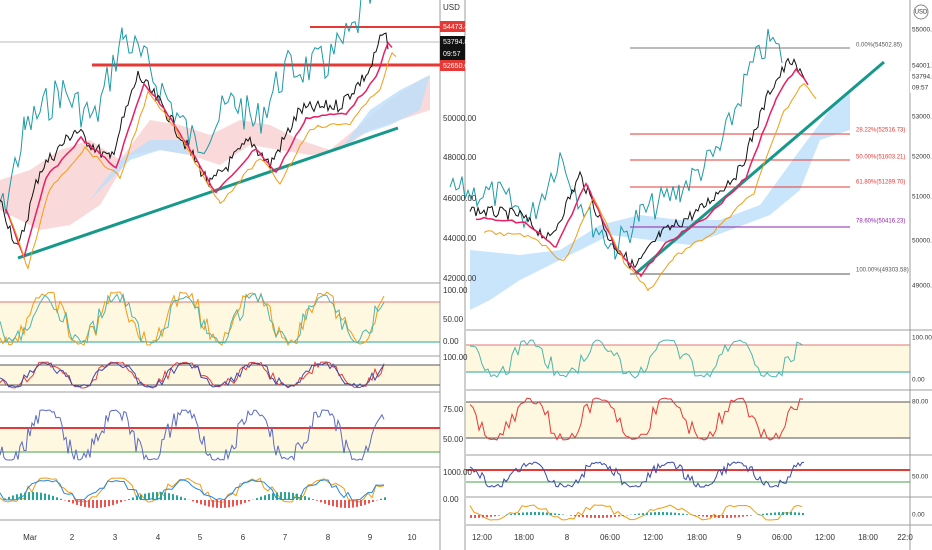 The image size is (932, 550). Describe the element at coordinates (208, 193) in the screenshot. I see `trendline` at that location.